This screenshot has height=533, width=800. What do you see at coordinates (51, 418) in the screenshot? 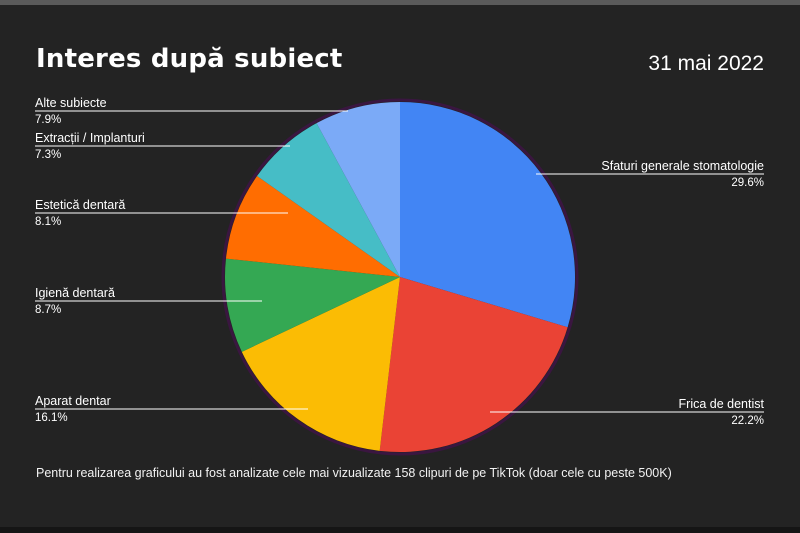
I see `slice-value-label: 16.1%` at bounding box center [51, 418].